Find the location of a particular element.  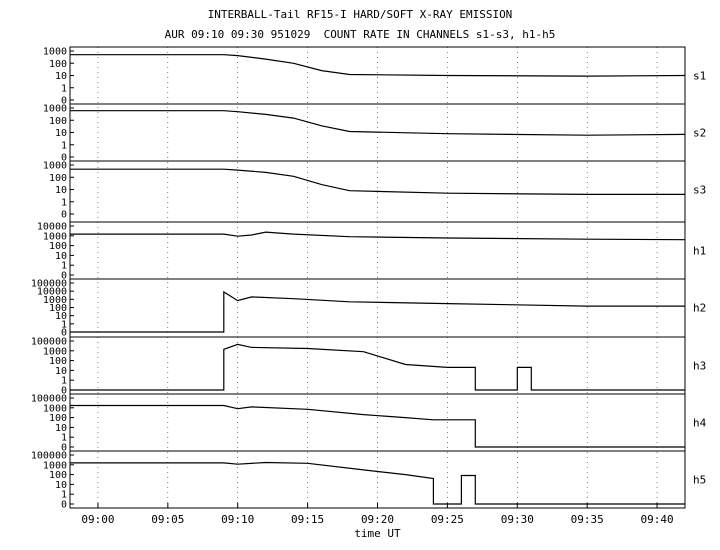

panel-label: h5 is located at coordinates (699, 480).